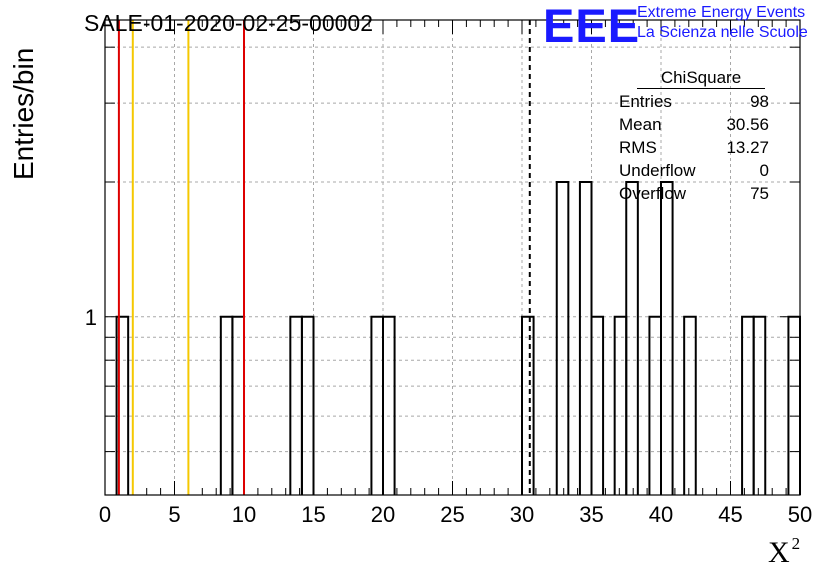 The image size is (836, 572). I want to click on logo-line-1: Extreme Energy Events, so click(721, 12).